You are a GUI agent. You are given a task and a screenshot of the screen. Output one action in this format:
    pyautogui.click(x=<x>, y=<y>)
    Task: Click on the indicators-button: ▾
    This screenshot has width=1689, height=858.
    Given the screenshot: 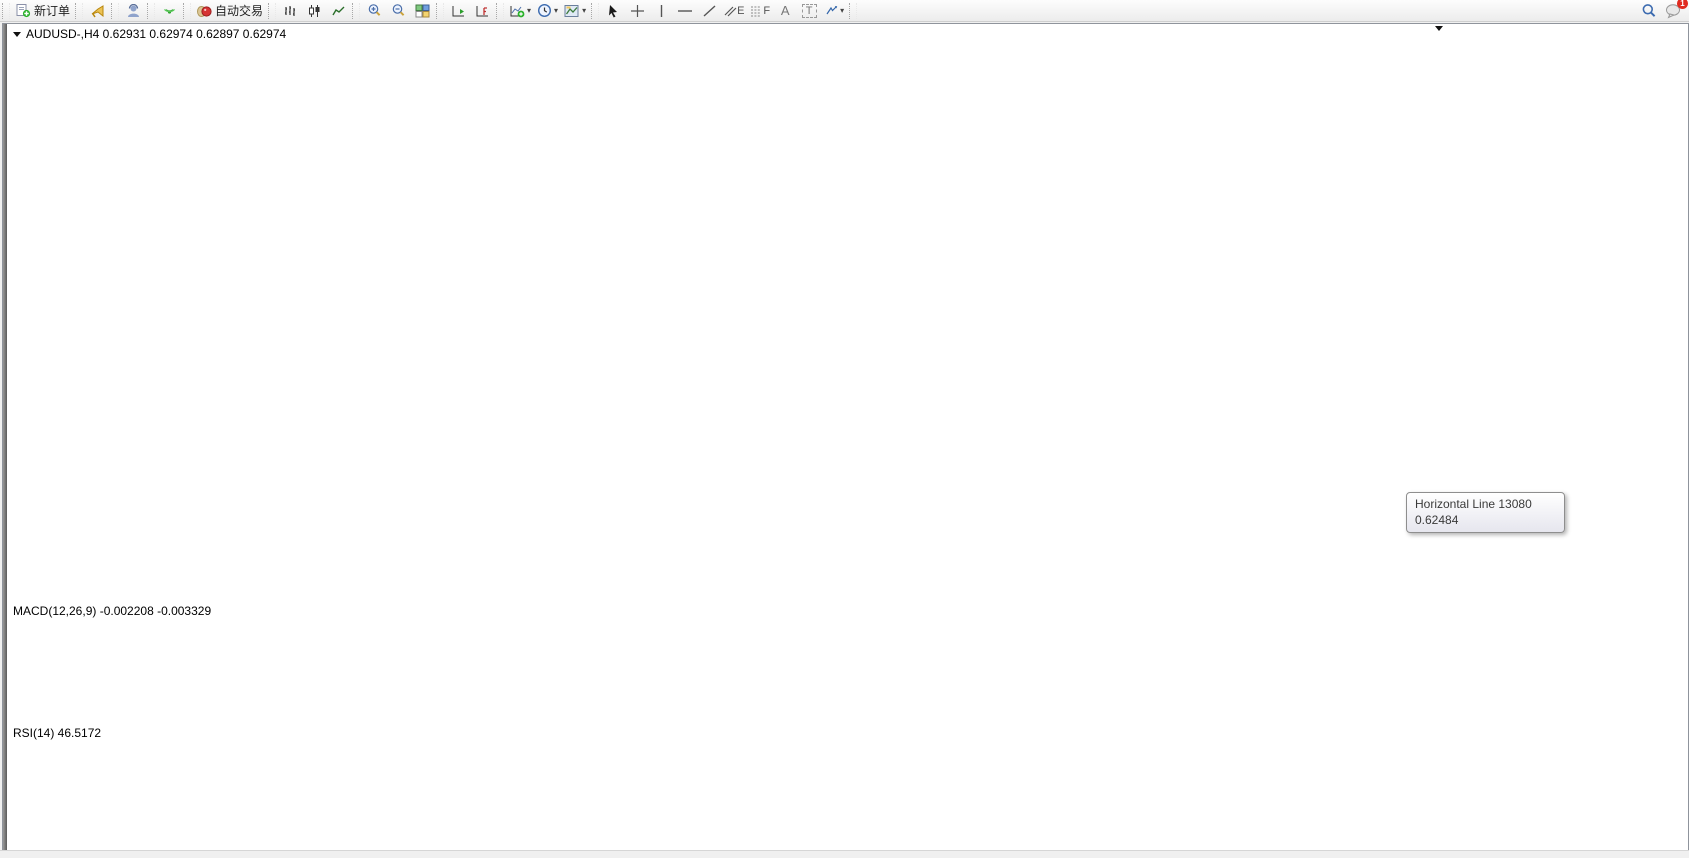 What is the action you would take?
    pyautogui.click(x=520, y=11)
    